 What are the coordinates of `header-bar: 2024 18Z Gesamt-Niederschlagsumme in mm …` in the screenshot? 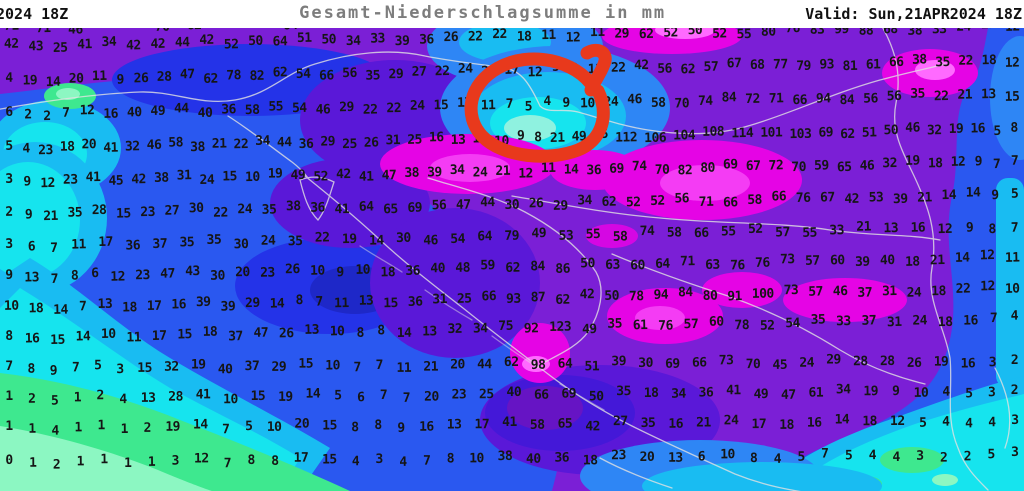 It's located at (512, 14).